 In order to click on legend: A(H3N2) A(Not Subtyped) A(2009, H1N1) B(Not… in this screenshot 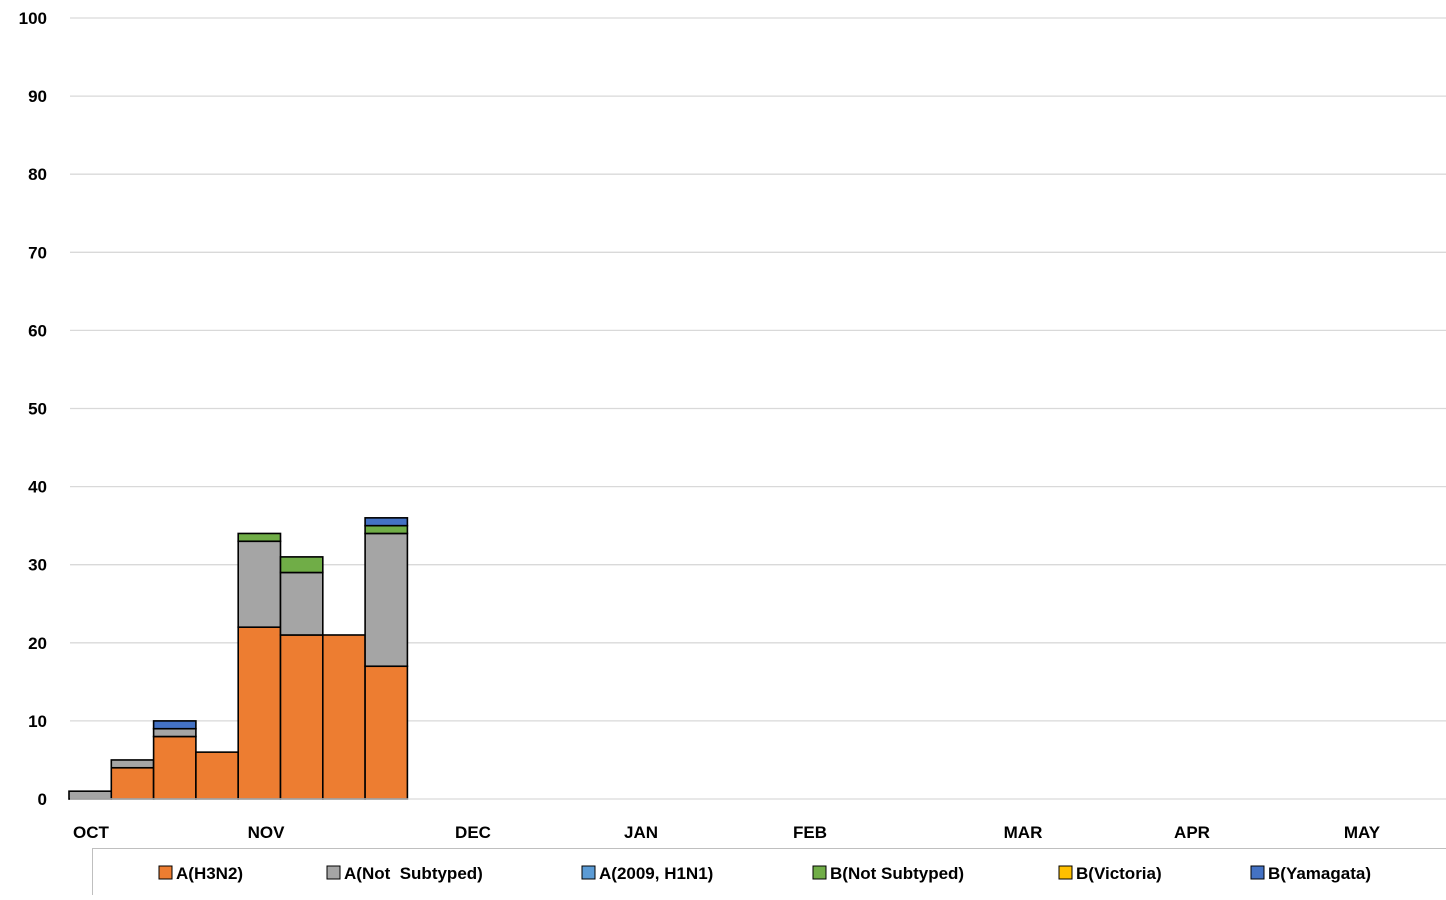, I will do `click(769, 872)`.